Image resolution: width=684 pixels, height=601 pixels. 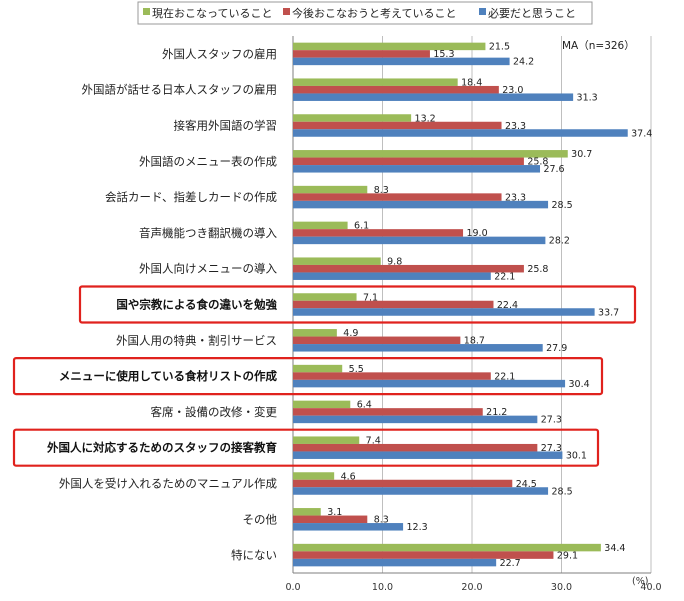 I want to click on value-label: 30.4, so click(x=579, y=384).